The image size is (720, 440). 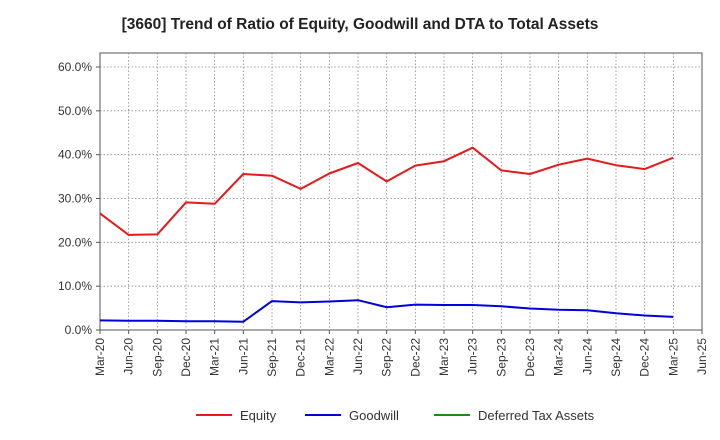 What do you see at coordinates (157, 357) in the screenshot?
I see `x-tick-label: Sep-20` at bounding box center [157, 357].